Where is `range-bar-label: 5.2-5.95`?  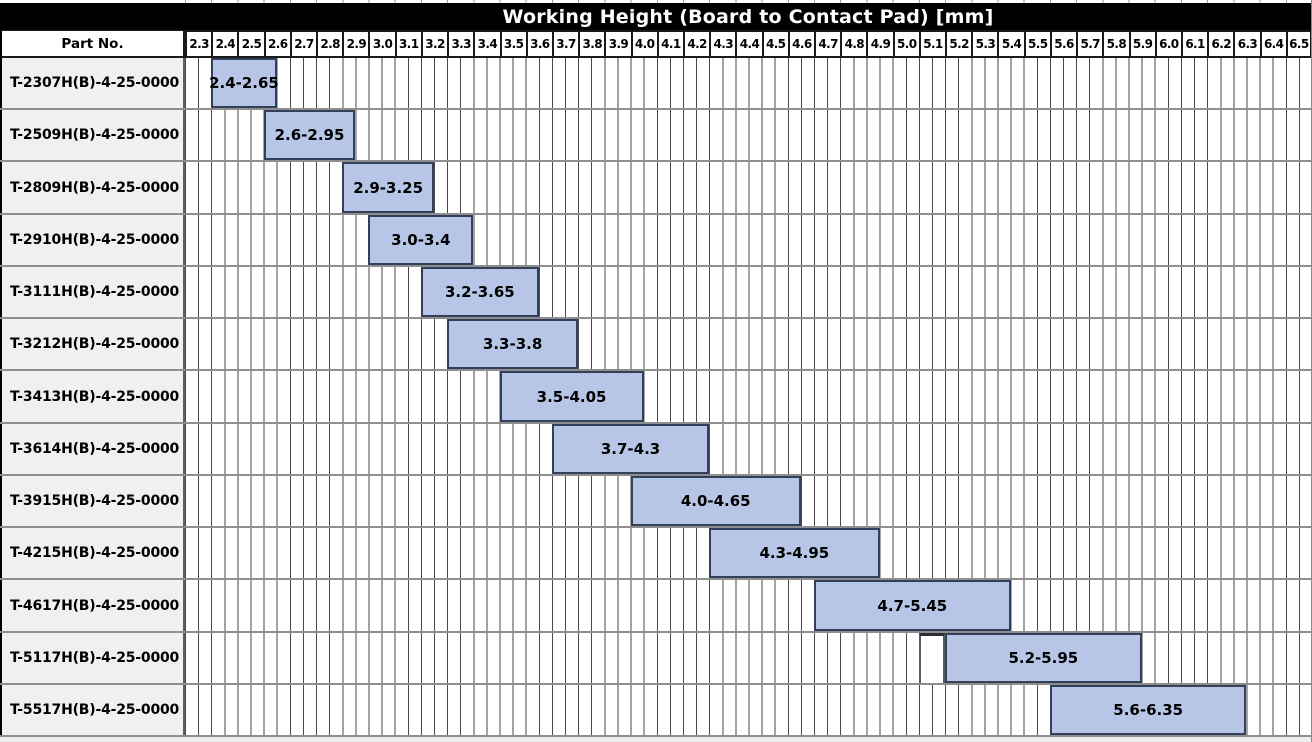 range-bar-label: 5.2-5.95 is located at coordinates (1043, 658).